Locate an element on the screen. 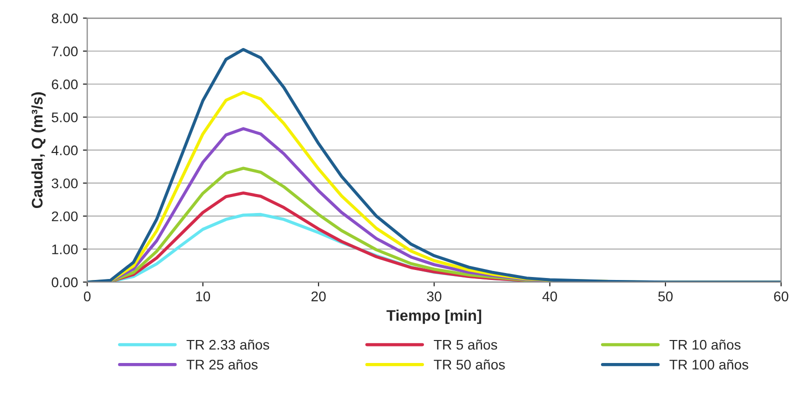  x-tick-label: 60 is located at coordinates (781, 296).